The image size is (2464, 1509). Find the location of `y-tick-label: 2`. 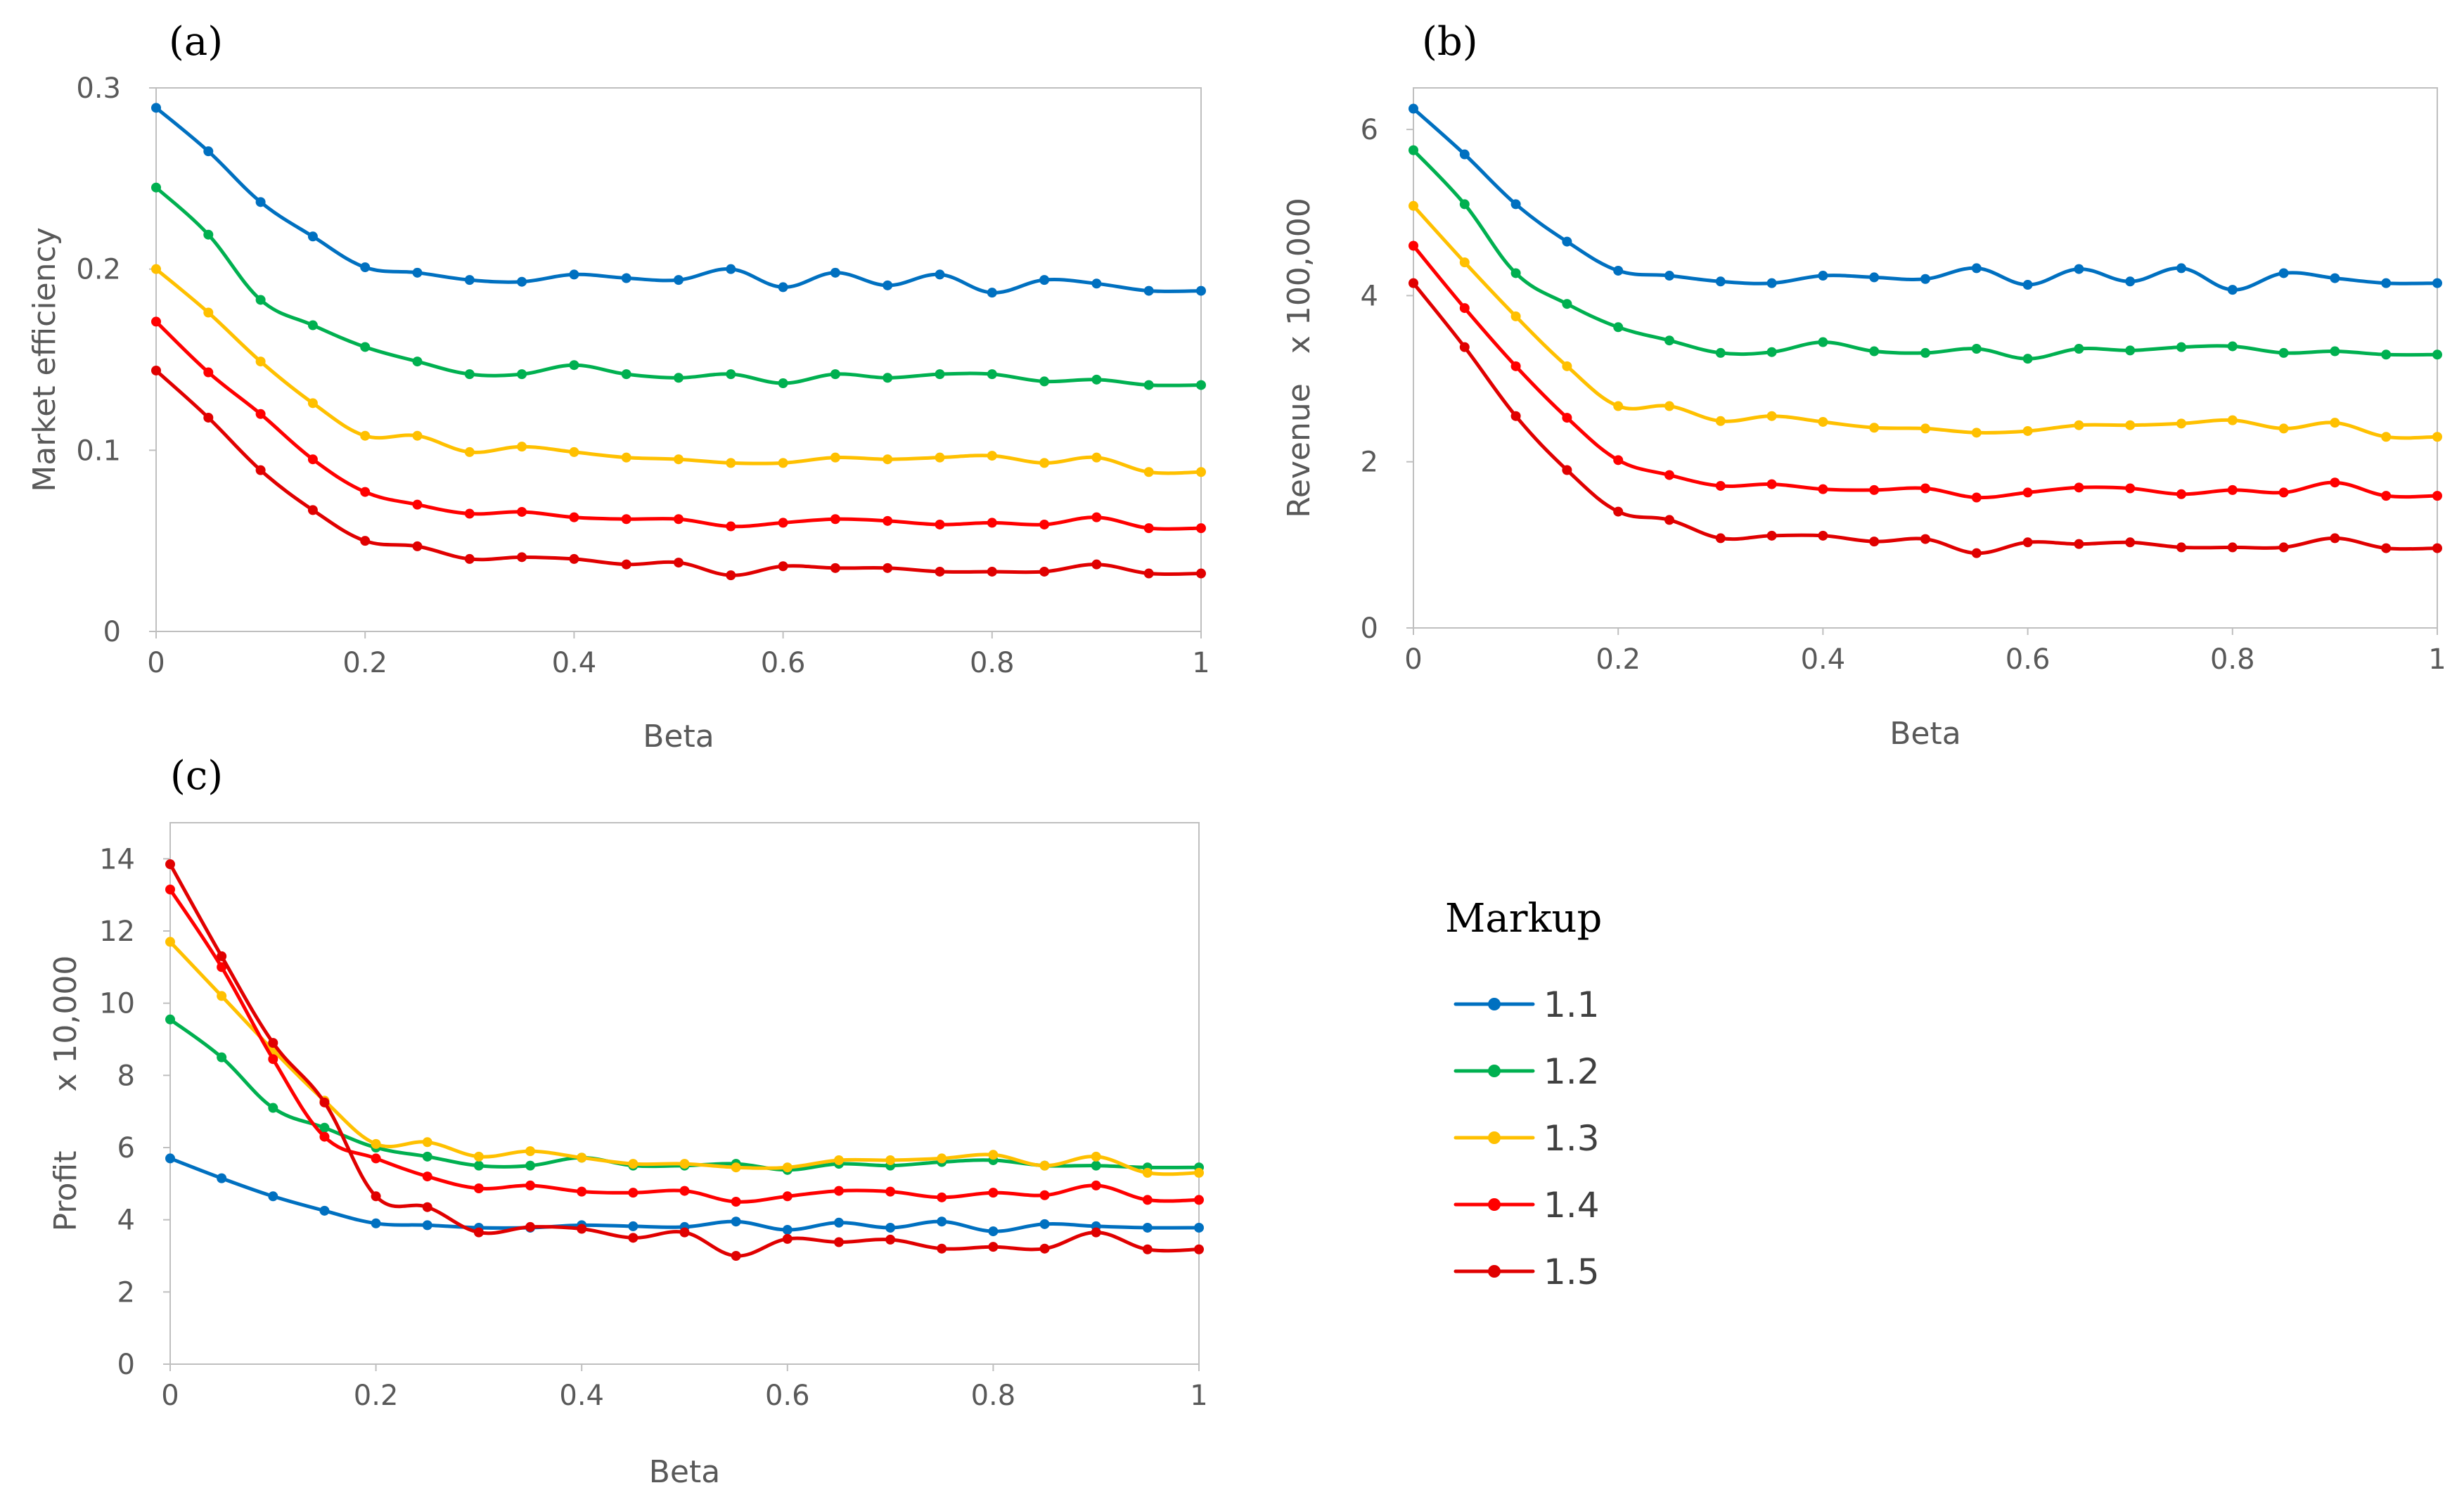

y-tick-label: 2 is located at coordinates (1369, 463).